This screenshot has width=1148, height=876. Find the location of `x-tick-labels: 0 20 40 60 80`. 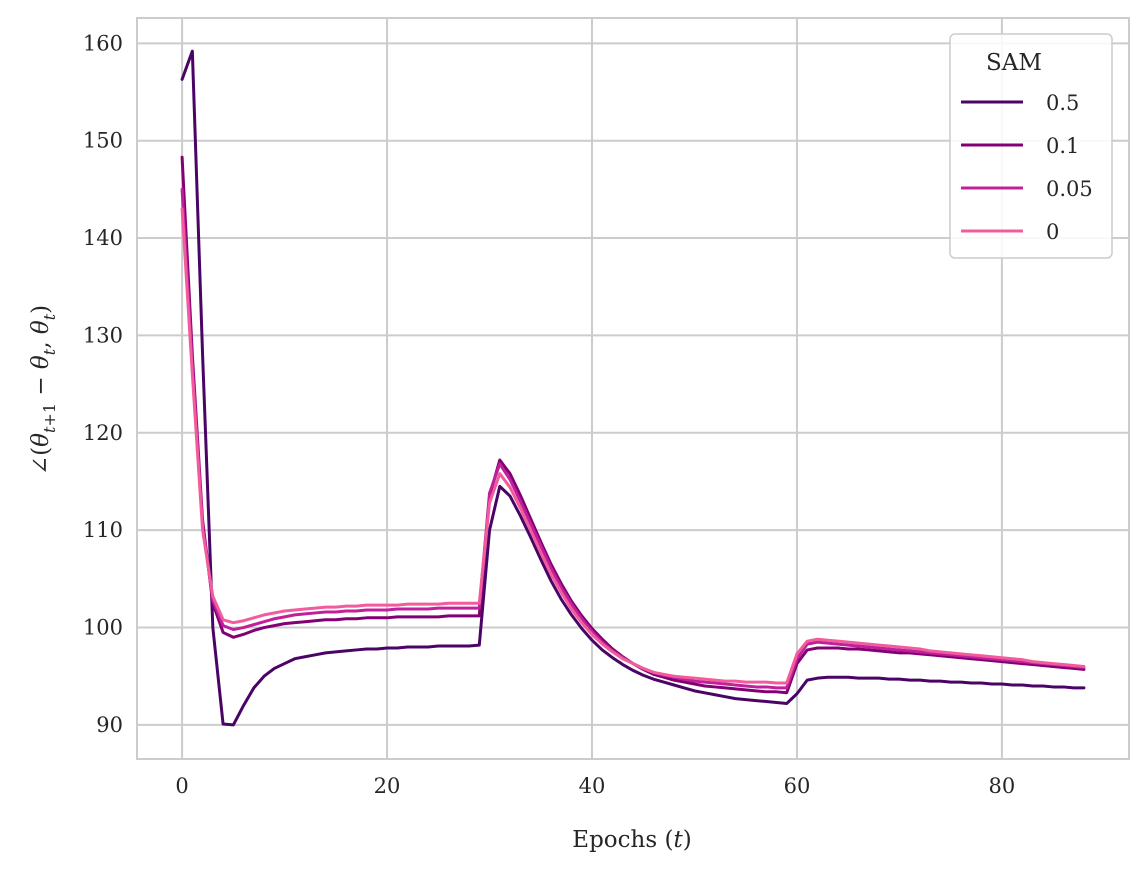

x-tick-labels: 0 20 40 60 80 is located at coordinates (595, 786).